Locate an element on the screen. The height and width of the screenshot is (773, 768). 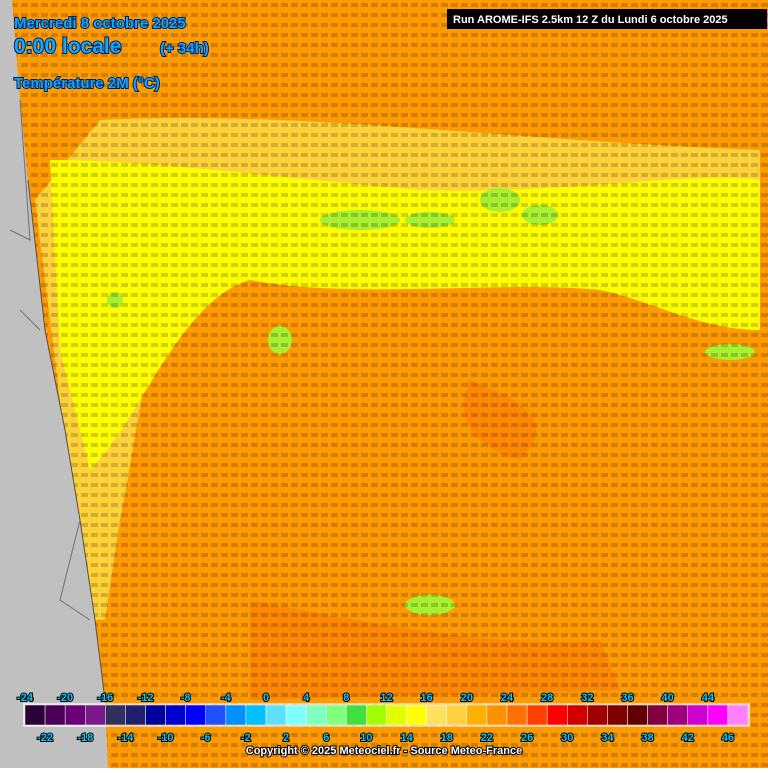
legend-tick-label: 8 is located at coordinates (346, 698).